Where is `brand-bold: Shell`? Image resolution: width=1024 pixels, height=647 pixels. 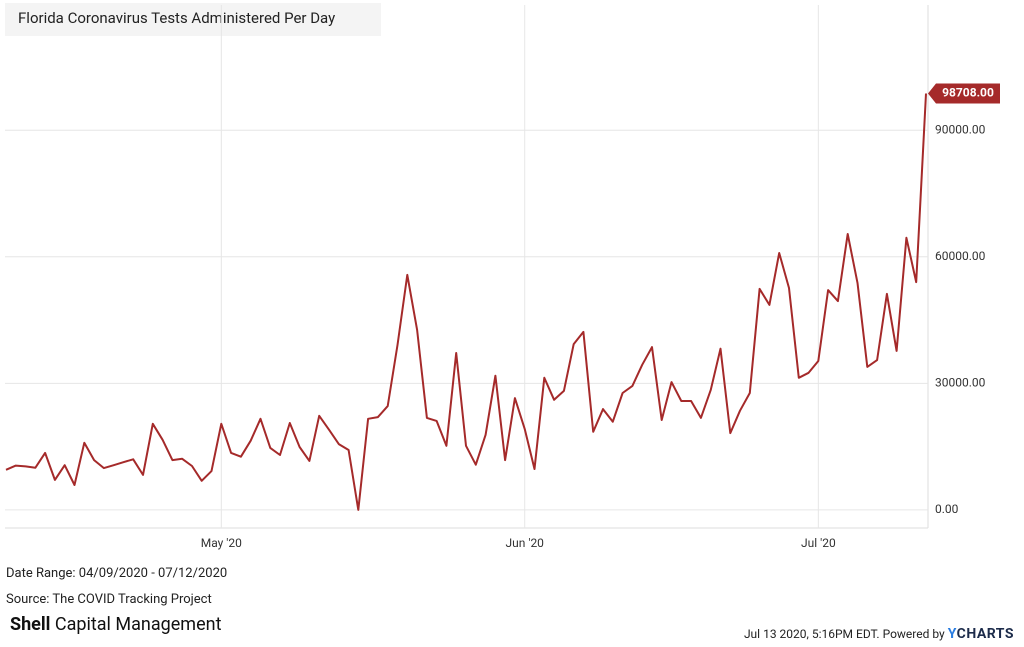
brand-bold: Shell is located at coordinates (30, 624).